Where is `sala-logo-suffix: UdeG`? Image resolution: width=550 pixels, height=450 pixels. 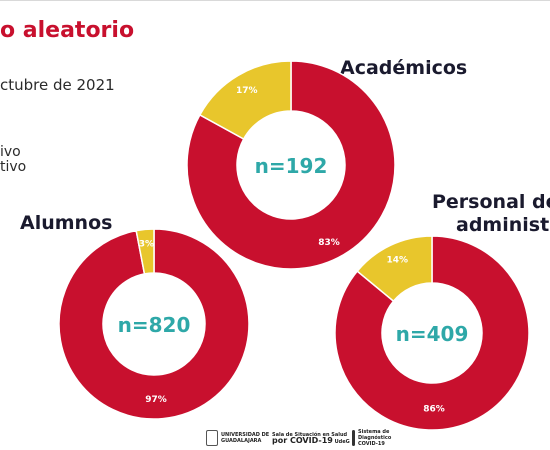 sala-logo-suffix: UdeG is located at coordinates (342, 441).